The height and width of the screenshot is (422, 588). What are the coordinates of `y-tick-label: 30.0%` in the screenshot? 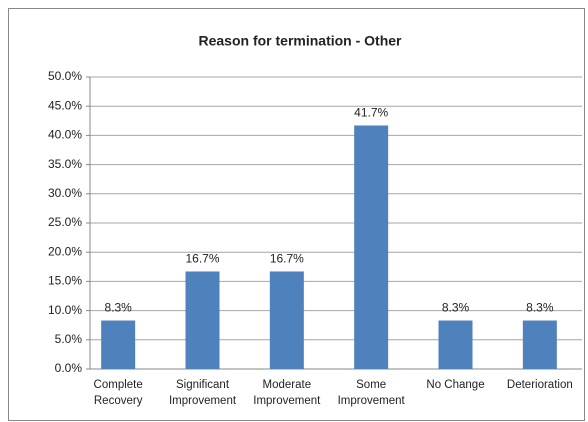 It's located at (65, 193).